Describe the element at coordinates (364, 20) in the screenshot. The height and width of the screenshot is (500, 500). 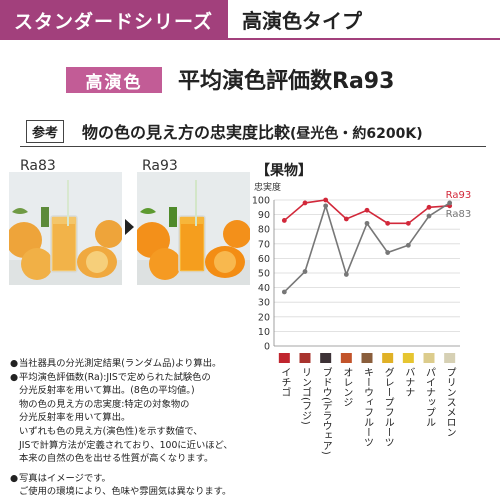
I see `type-label: 高演色タイプ` at that location.